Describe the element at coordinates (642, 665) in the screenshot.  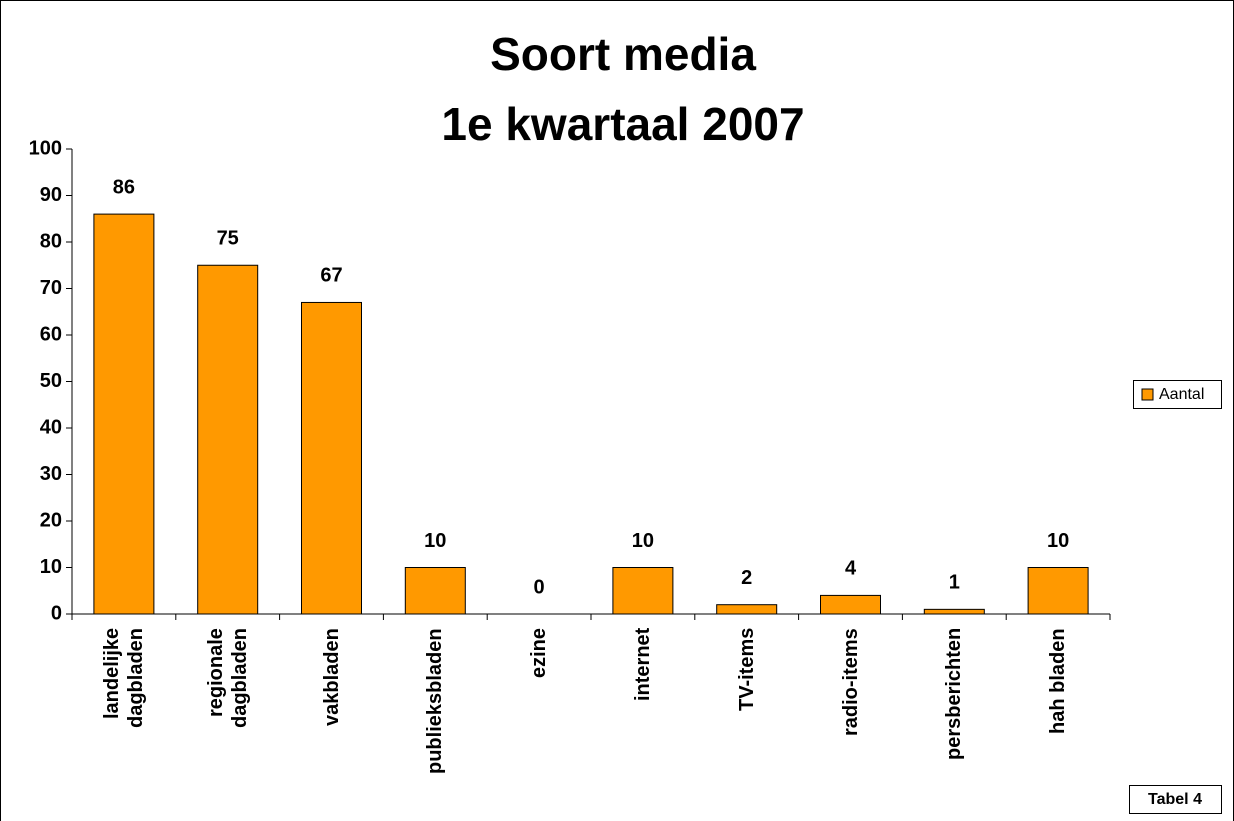
I see `x-tick-label: internet` at that location.